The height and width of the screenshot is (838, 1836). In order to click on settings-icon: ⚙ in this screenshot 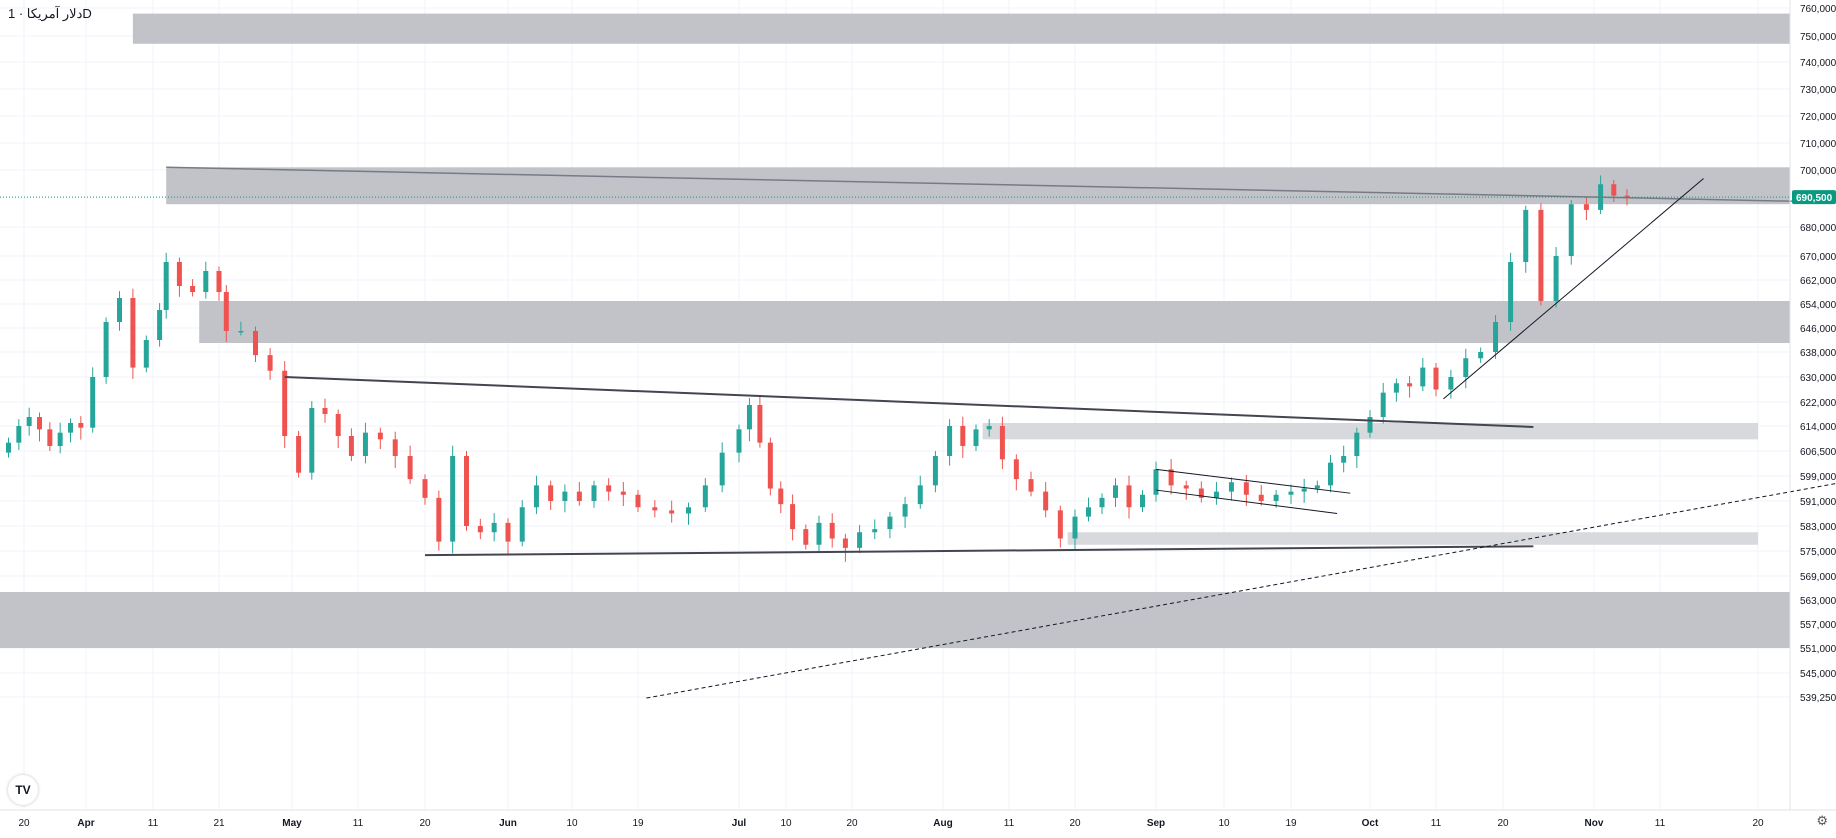, I will do `click(1822, 820)`.